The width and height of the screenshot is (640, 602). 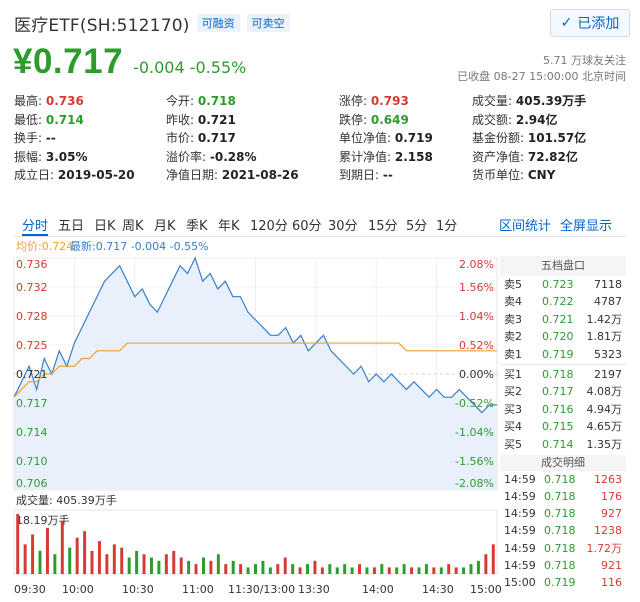 I want to click on header: 医疗ETF(SH:512170) 可融资 可卖空, so click(x=152, y=23).